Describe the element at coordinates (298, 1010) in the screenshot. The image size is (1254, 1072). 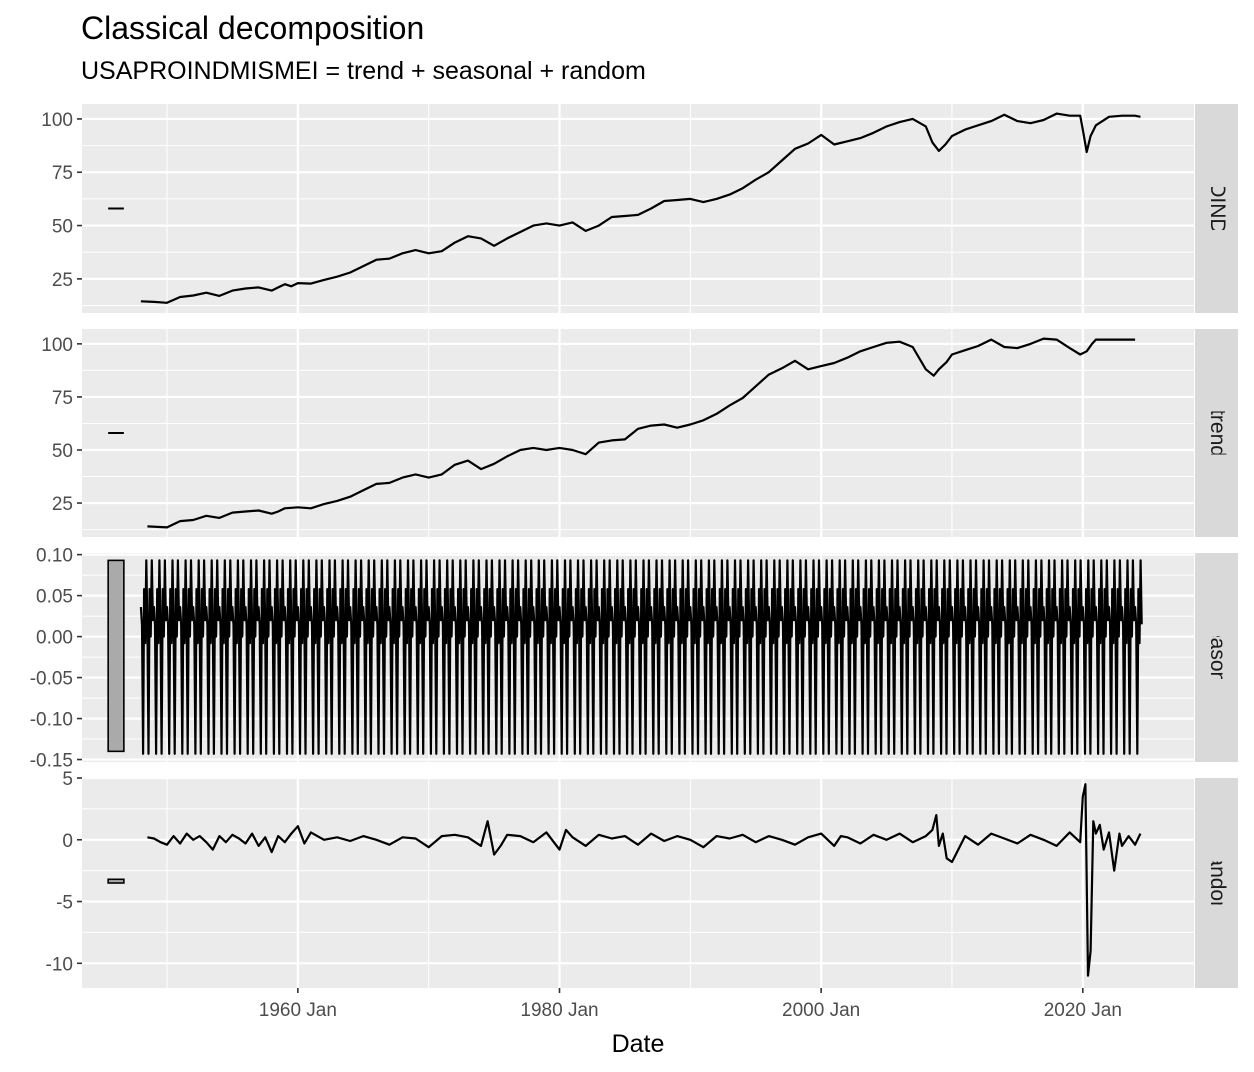
I see `x-tick-label: 1960 Jan` at that location.